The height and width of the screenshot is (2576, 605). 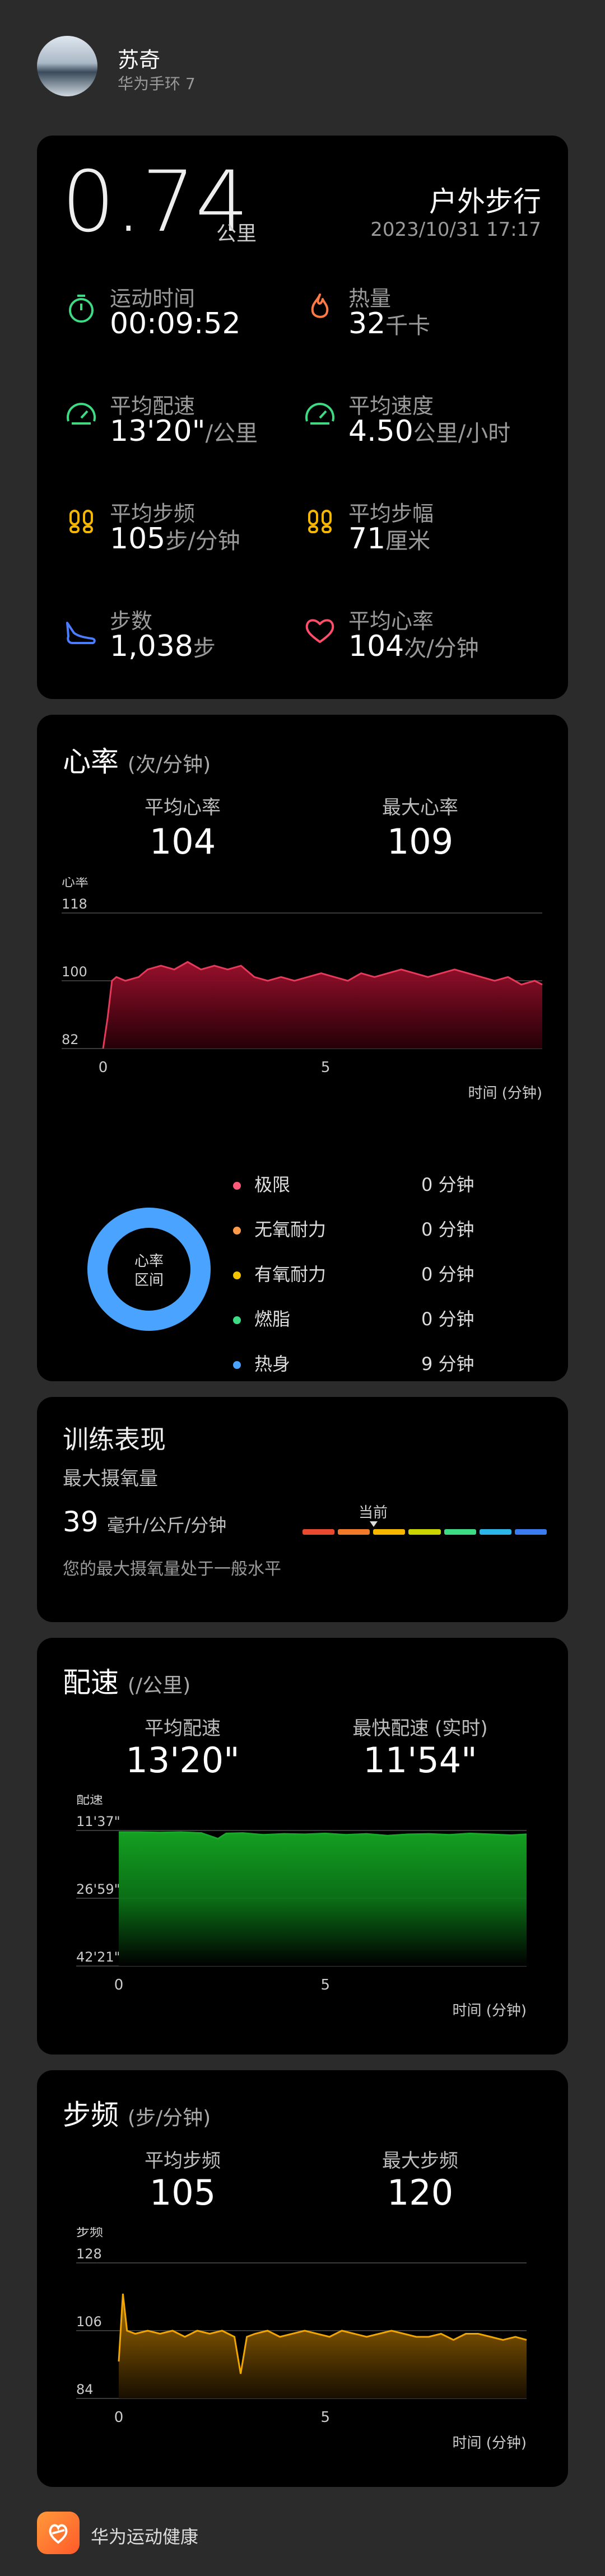 What do you see at coordinates (89, 2254) in the screenshot?
I see `y-tick-label: 128` at bounding box center [89, 2254].